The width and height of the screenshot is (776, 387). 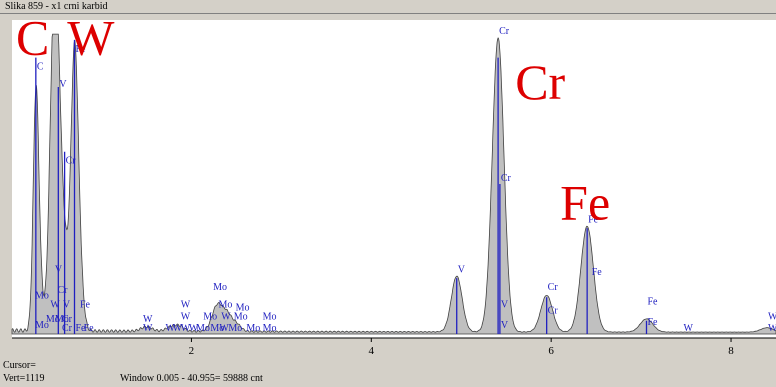 What do you see at coordinates (772, 316) in the screenshot?
I see `line-label-50: W` at bounding box center [772, 316].